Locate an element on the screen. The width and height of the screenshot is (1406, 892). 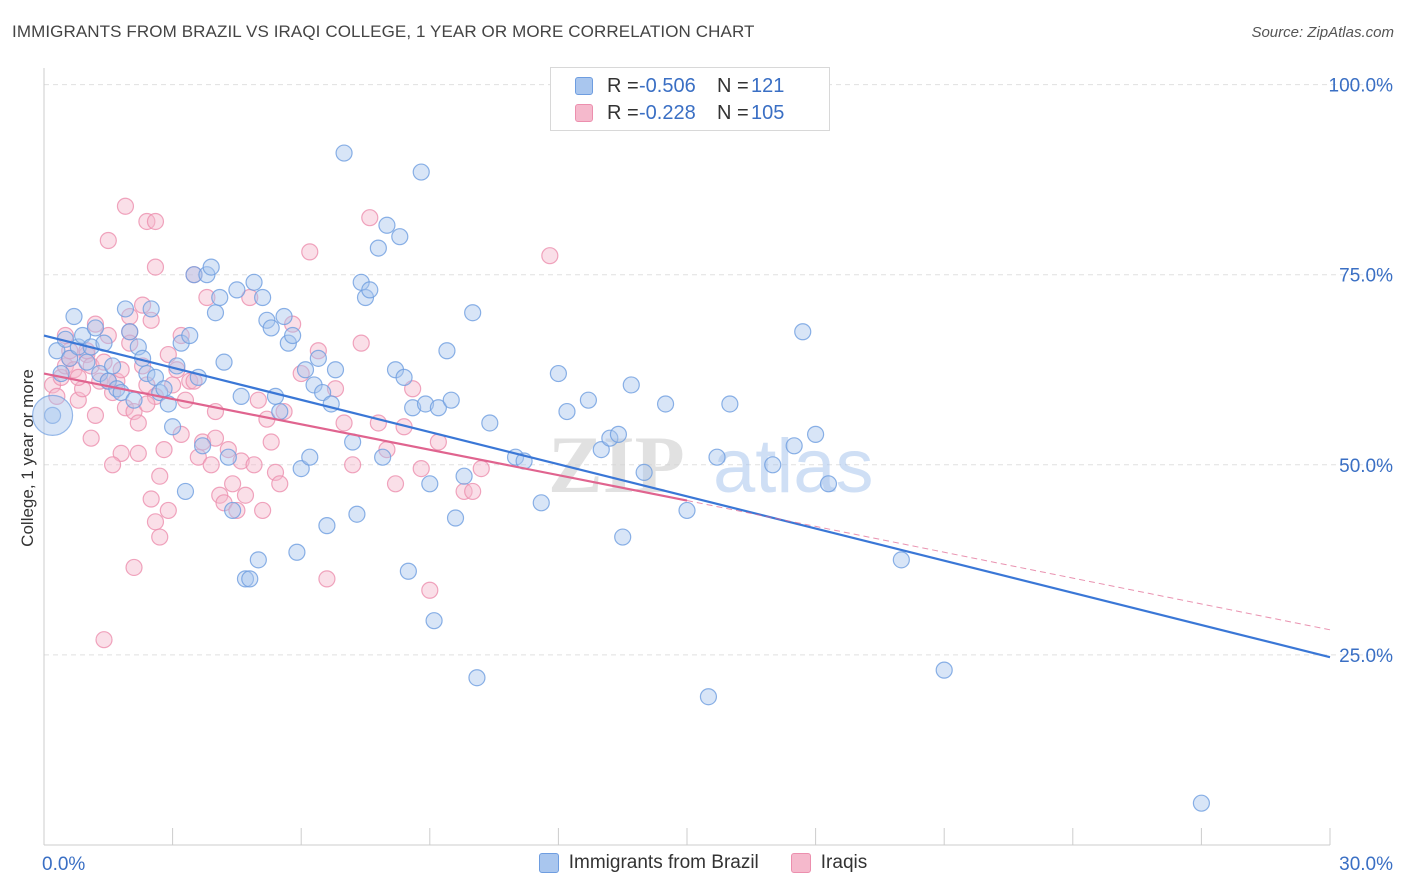
x-tick-label: 30.0% is located at coordinates (1366, 864).